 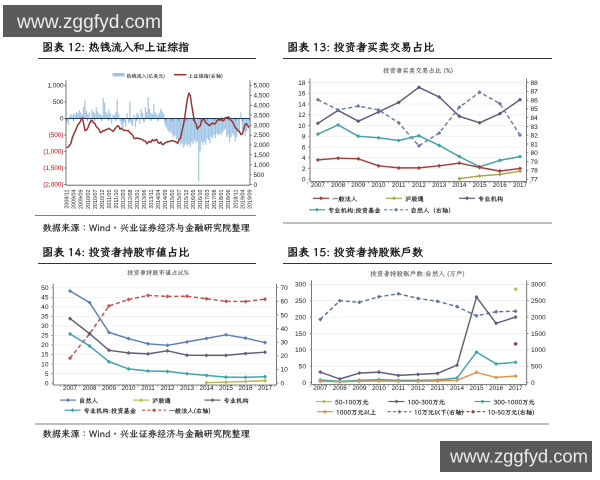 What do you see at coordinates (110, 199) in the screenshot?
I see `svg-text: 2011/05` at bounding box center [110, 199].